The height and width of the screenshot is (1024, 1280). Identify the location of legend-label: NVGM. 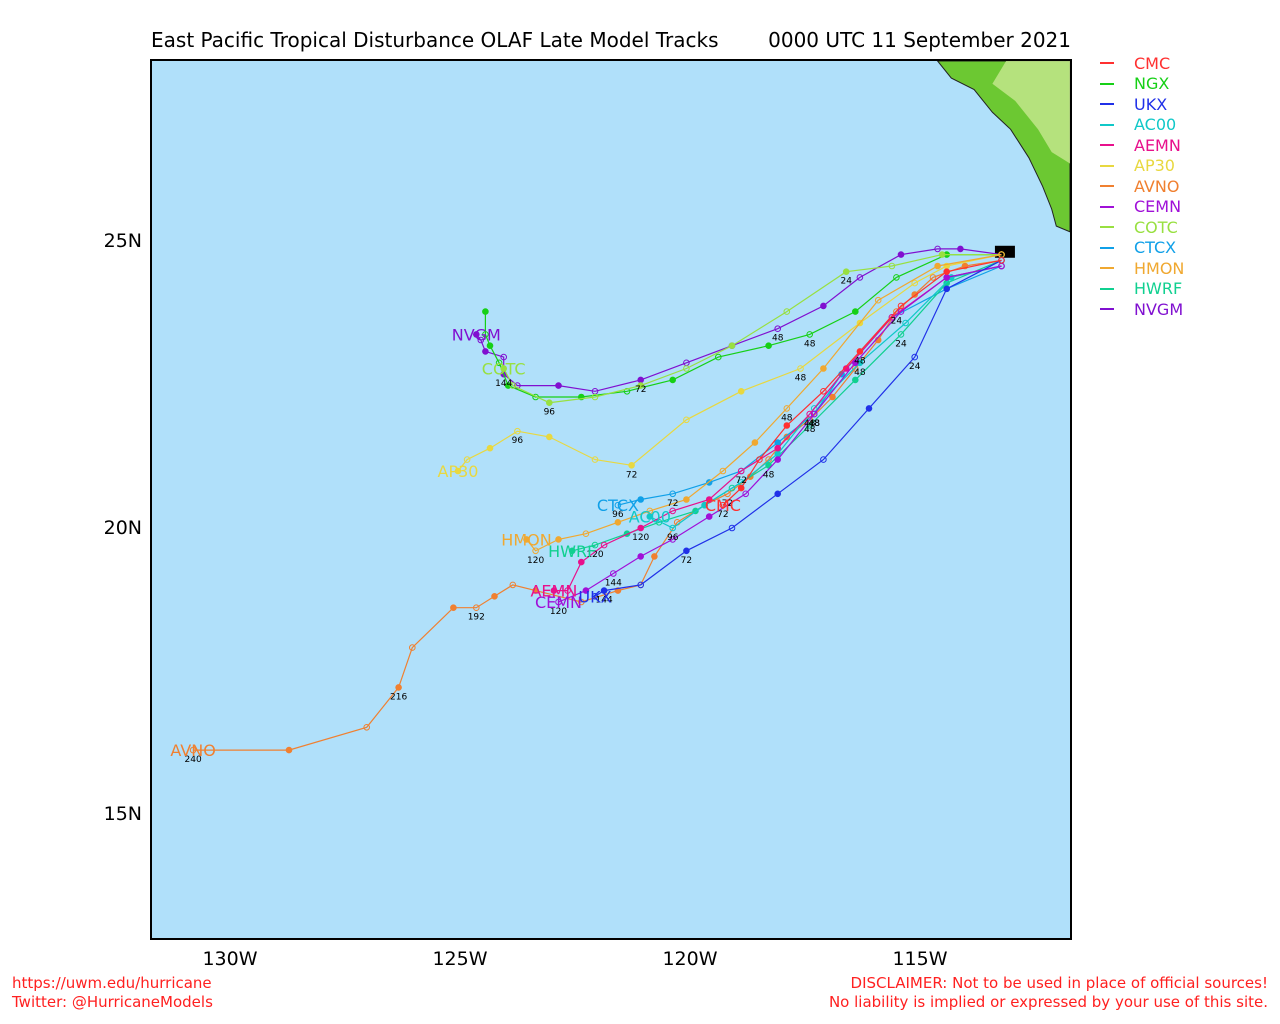
(1159, 309).